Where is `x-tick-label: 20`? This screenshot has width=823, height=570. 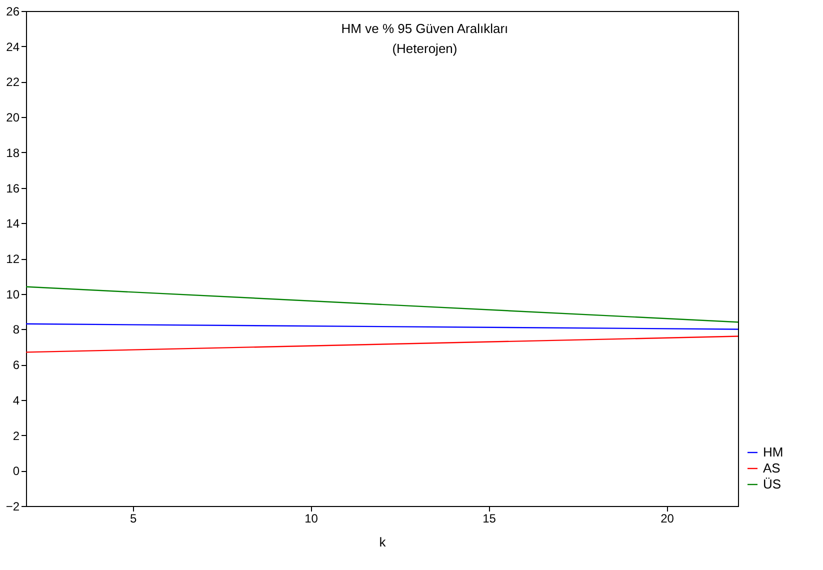 x-tick-label: 20 is located at coordinates (667, 519).